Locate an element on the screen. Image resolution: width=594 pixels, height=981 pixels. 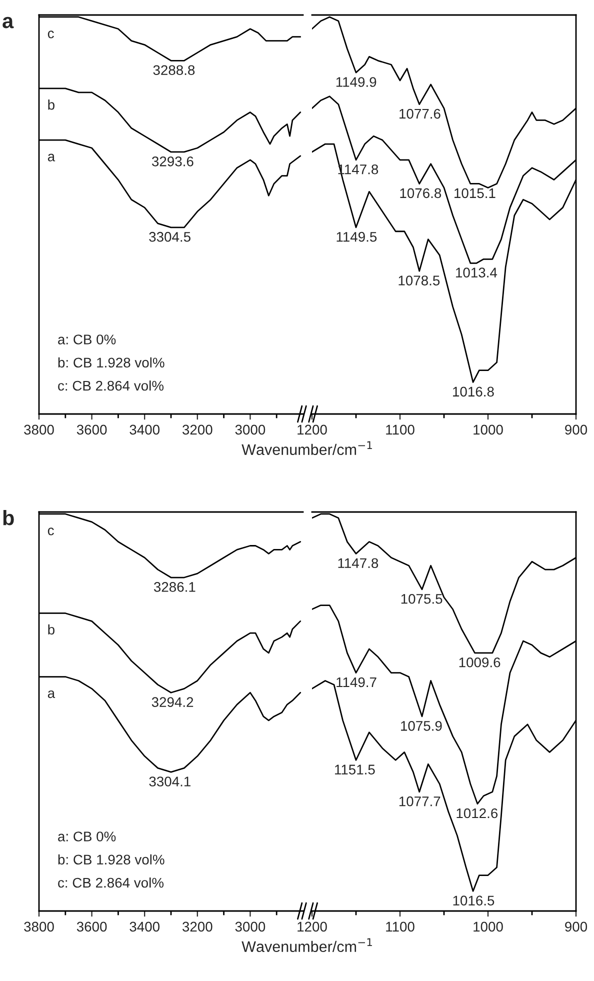
annotation: 3286.1 is located at coordinates (175, 587).